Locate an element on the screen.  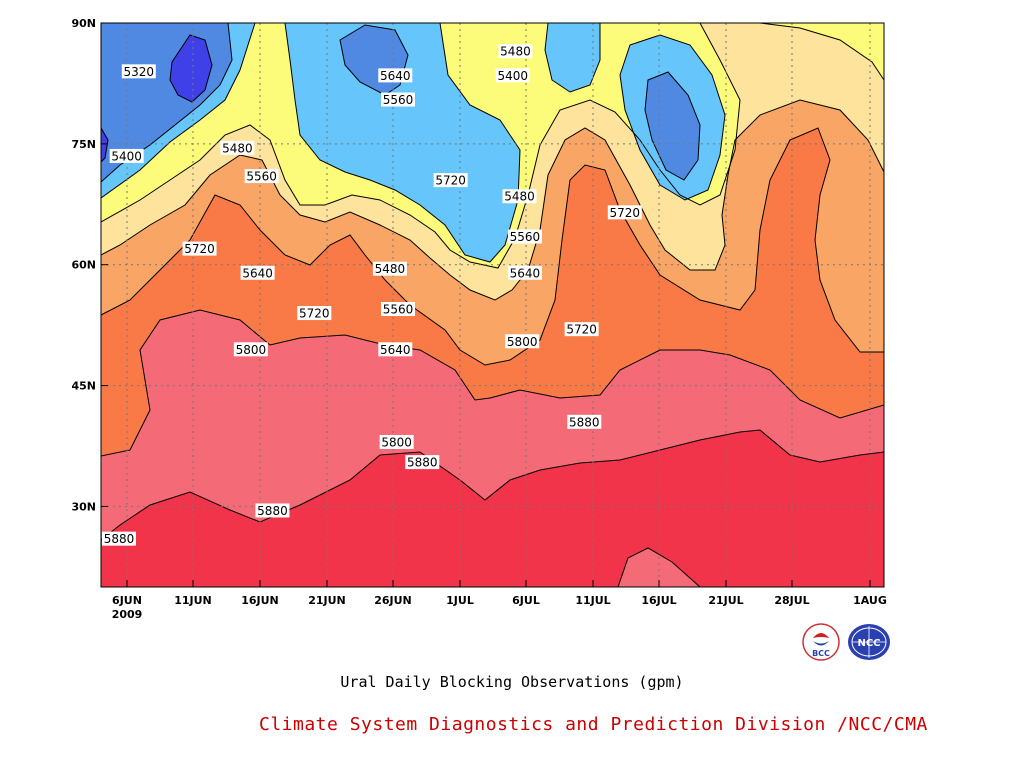
band-5400-center is located at coordinates (402, 142).